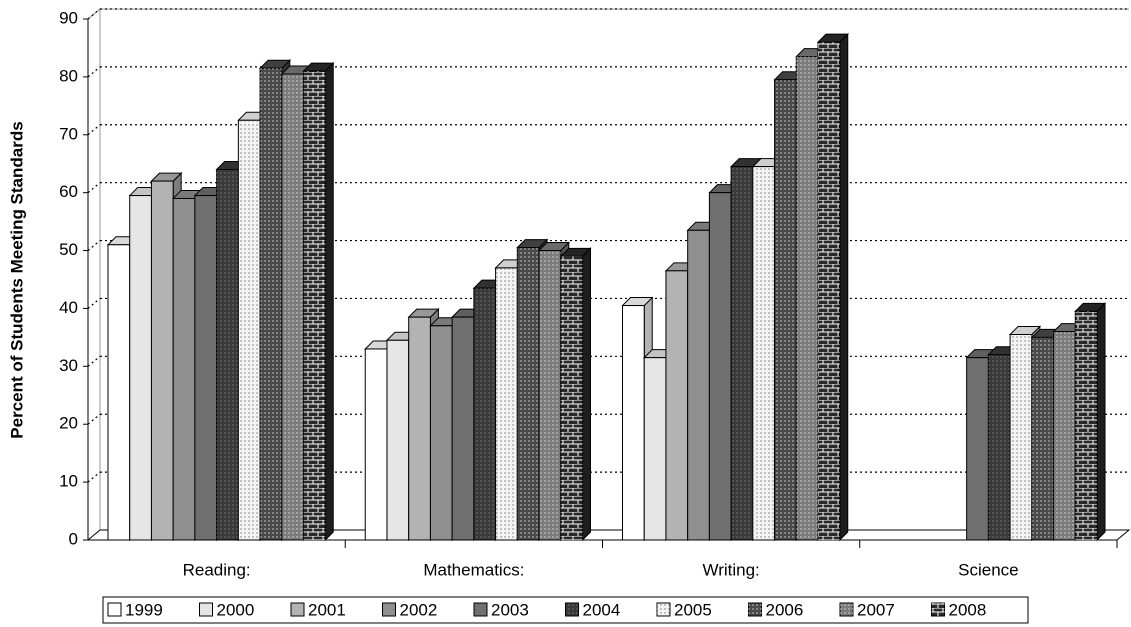  Describe the element at coordinates (68, 307) in the screenshot. I see `y-tick-label: 40` at that location.